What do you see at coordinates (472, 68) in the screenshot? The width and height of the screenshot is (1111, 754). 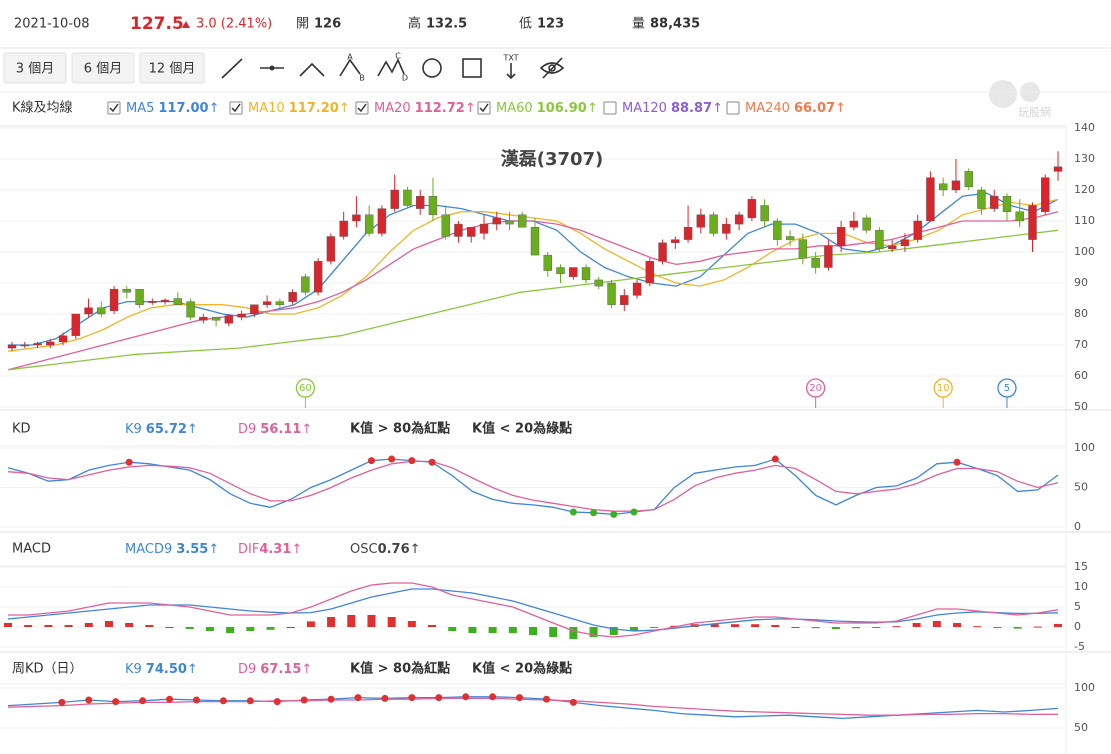 I see `rect-tool` at bounding box center [472, 68].